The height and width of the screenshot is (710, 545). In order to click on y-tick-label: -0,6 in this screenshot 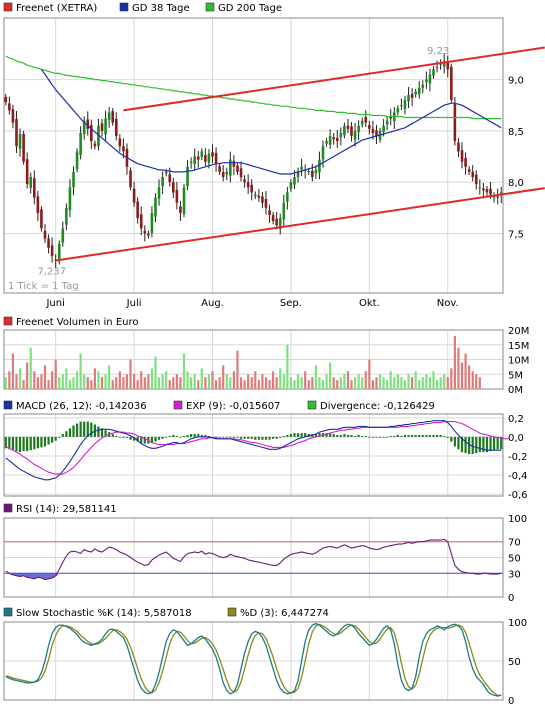, I will do `click(518, 495)`.